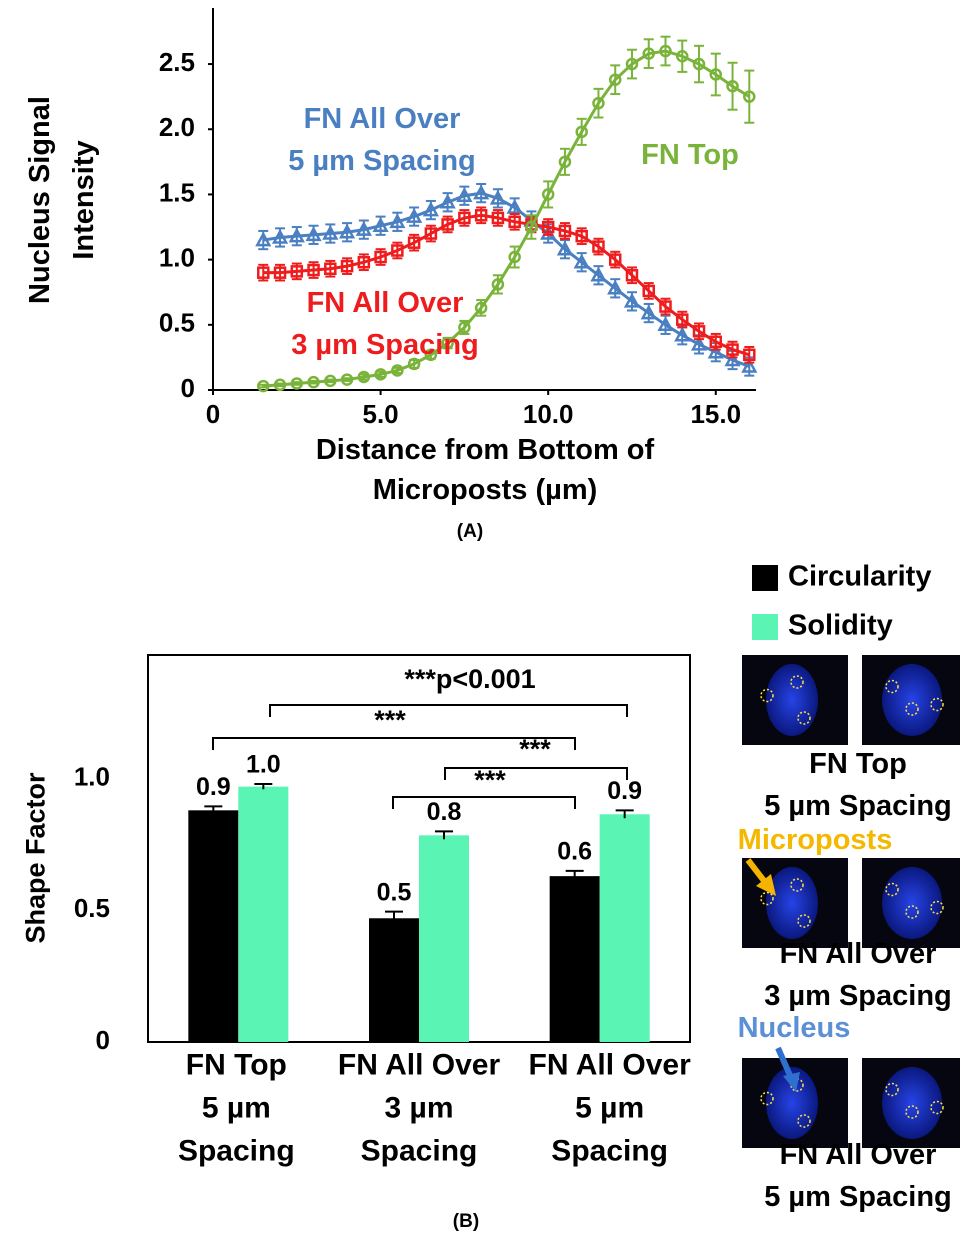  What do you see at coordinates (858, 975) in the screenshot?
I see `image-caption: FN All Over 3 µm Spacing` at bounding box center [858, 975].